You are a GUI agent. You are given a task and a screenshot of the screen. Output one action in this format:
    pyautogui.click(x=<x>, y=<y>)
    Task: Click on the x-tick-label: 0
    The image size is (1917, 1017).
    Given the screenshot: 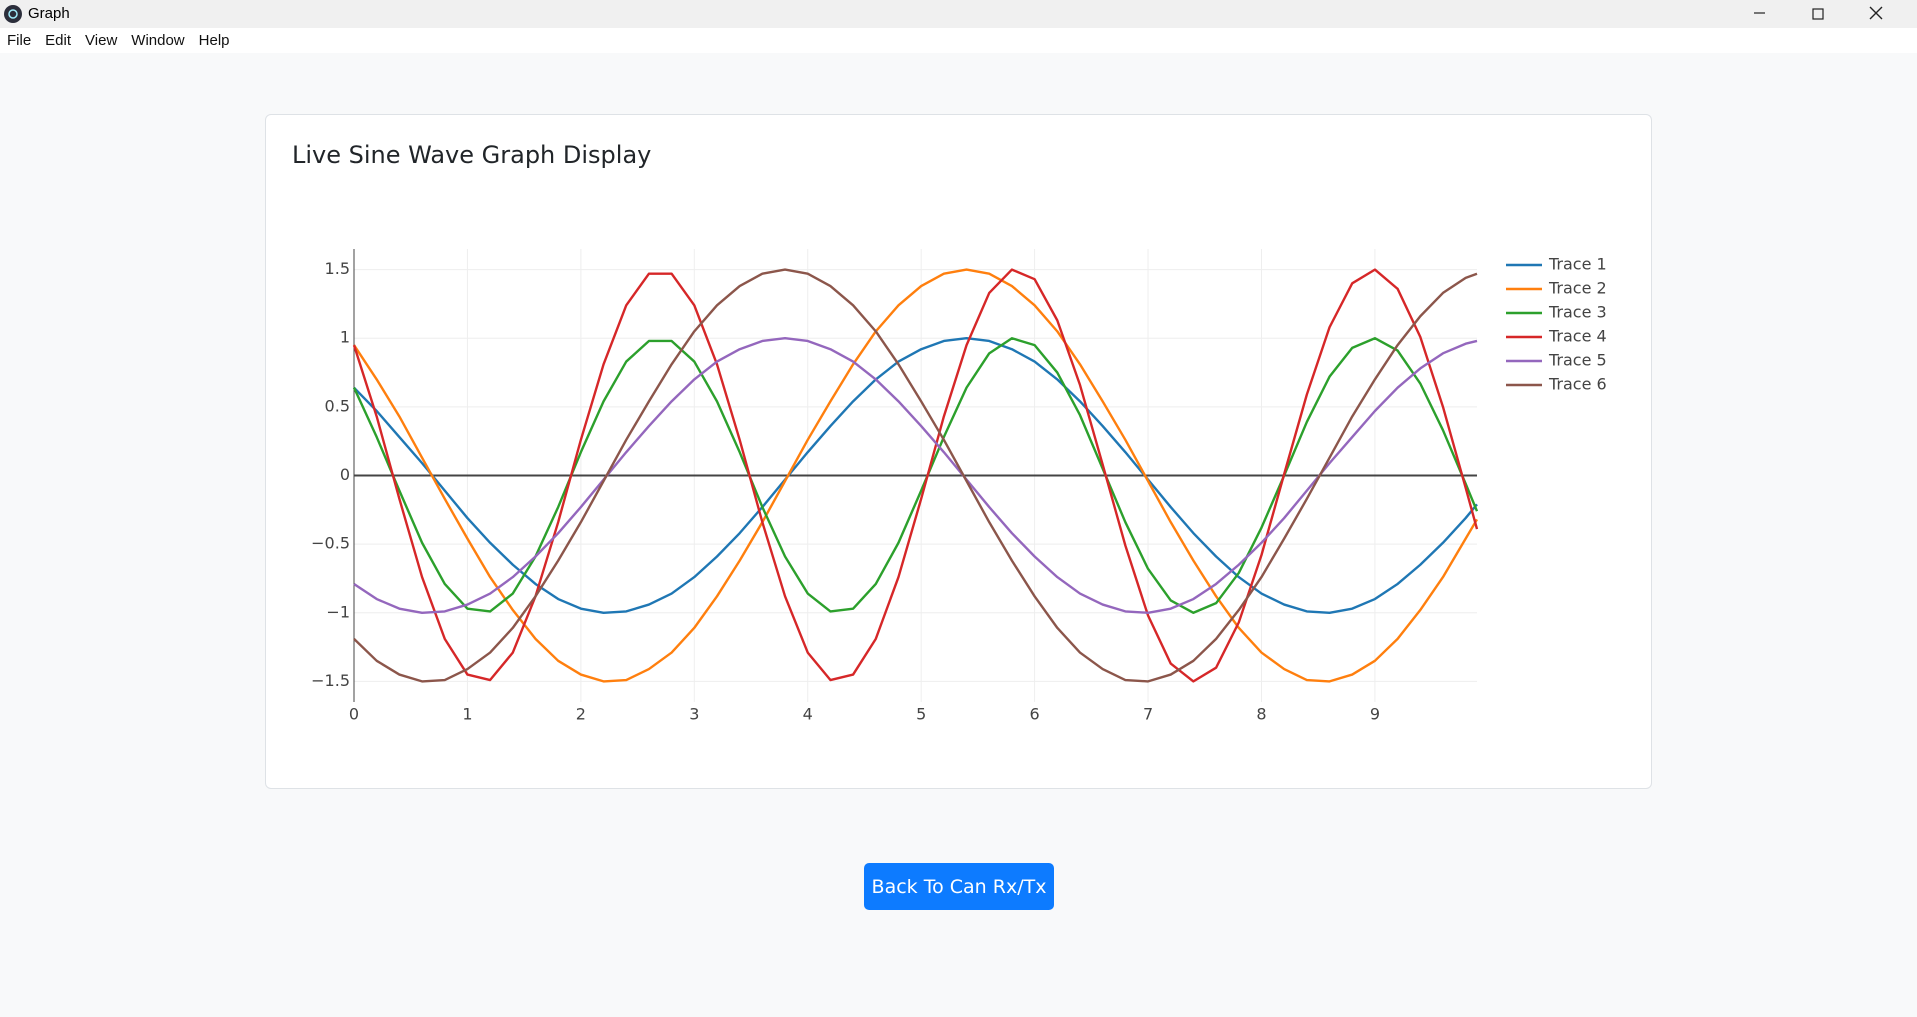 What is the action you would take?
    pyautogui.click(x=354, y=714)
    